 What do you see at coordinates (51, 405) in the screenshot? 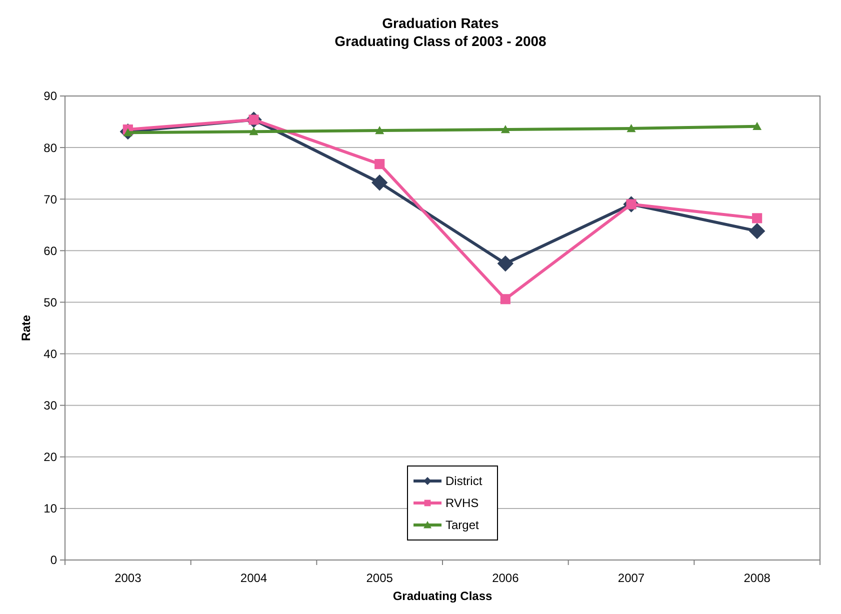
I see `y-tick-label: 30` at bounding box center [51, 405].